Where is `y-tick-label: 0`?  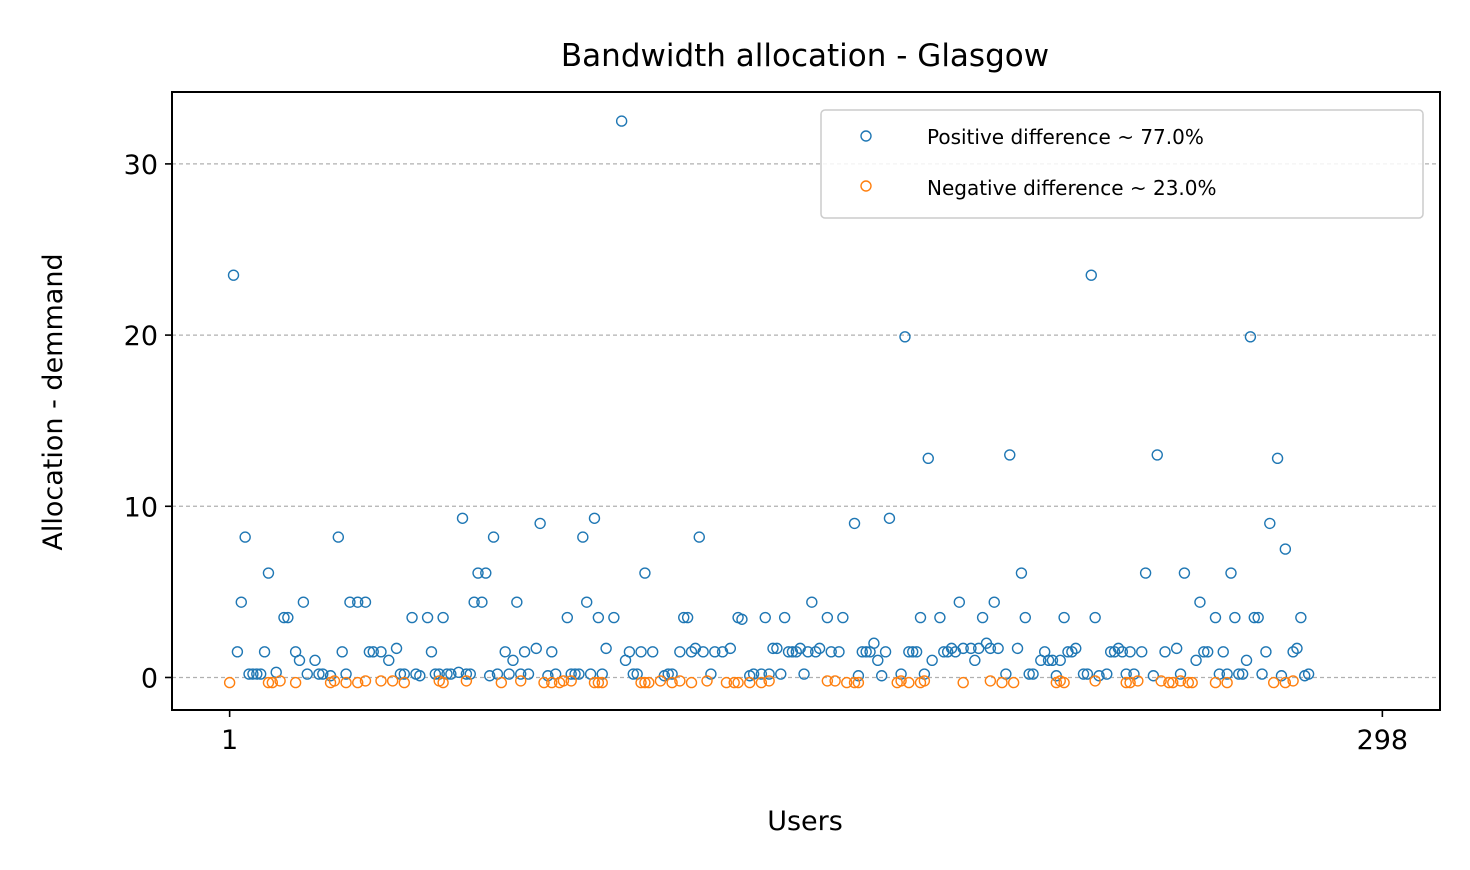 y-tick-label: 0 is located at coordinates (149, 678).